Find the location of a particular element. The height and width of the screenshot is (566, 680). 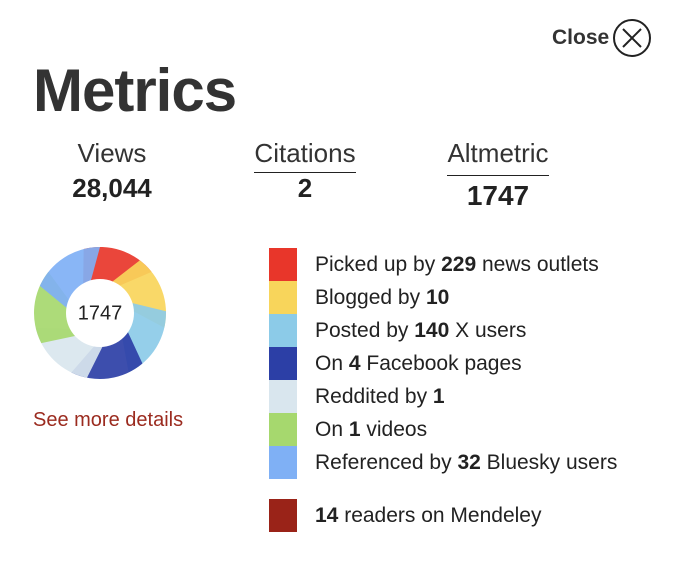

source-row: 14 readers on Mendeley is located at coordinates (405, 515).